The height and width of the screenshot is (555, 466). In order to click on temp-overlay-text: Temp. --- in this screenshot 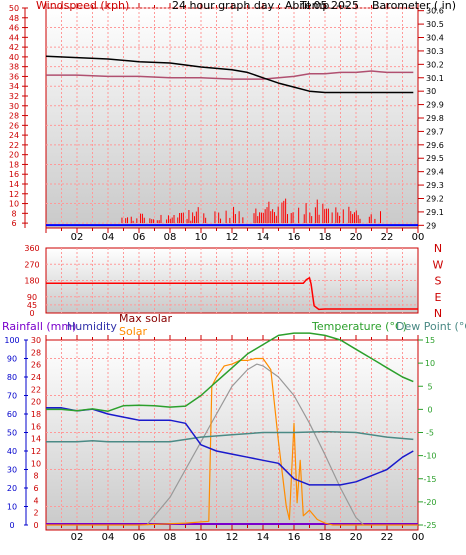, I will do `click(323, 6)`.